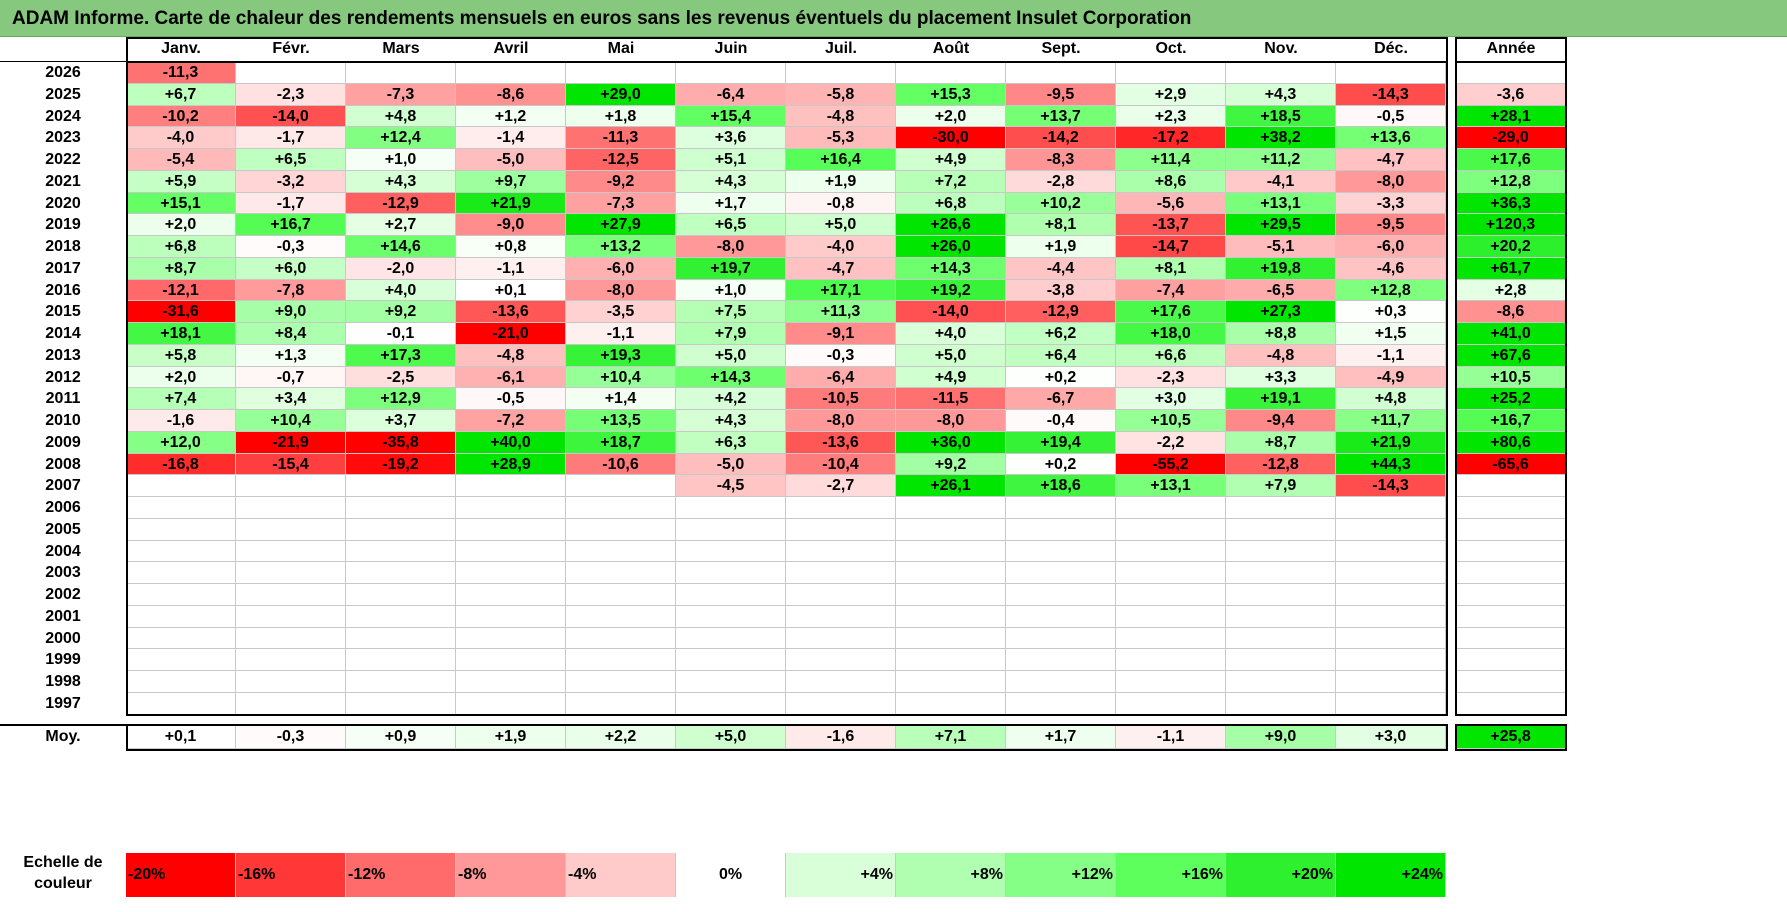 Image resolution: width=1787 pixels, height=912 pixels. Describe the element at coordinates (63, 94) in the screenshot. I see `year-label: 2025` at that location.